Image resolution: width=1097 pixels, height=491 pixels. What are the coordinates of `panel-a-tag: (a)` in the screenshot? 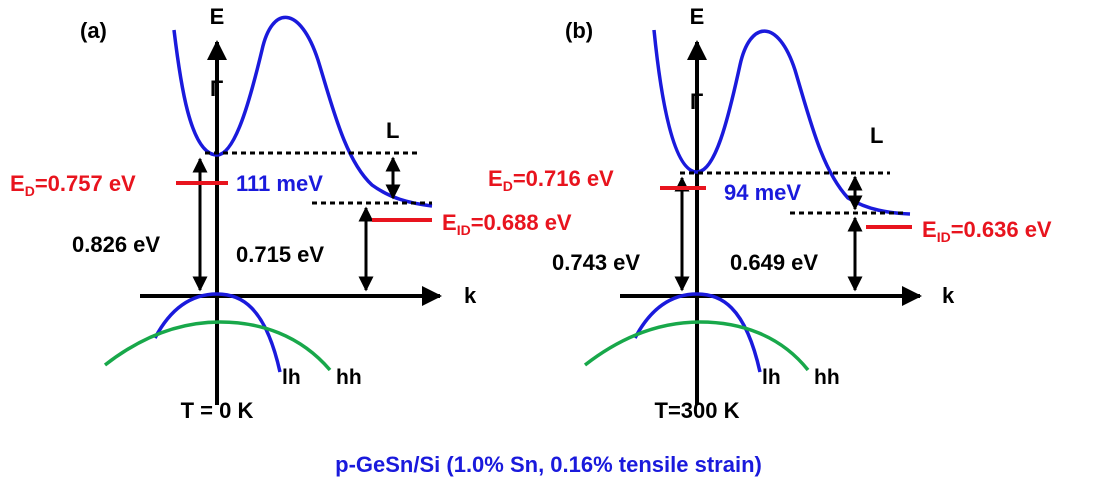 It's located at (93, 30).